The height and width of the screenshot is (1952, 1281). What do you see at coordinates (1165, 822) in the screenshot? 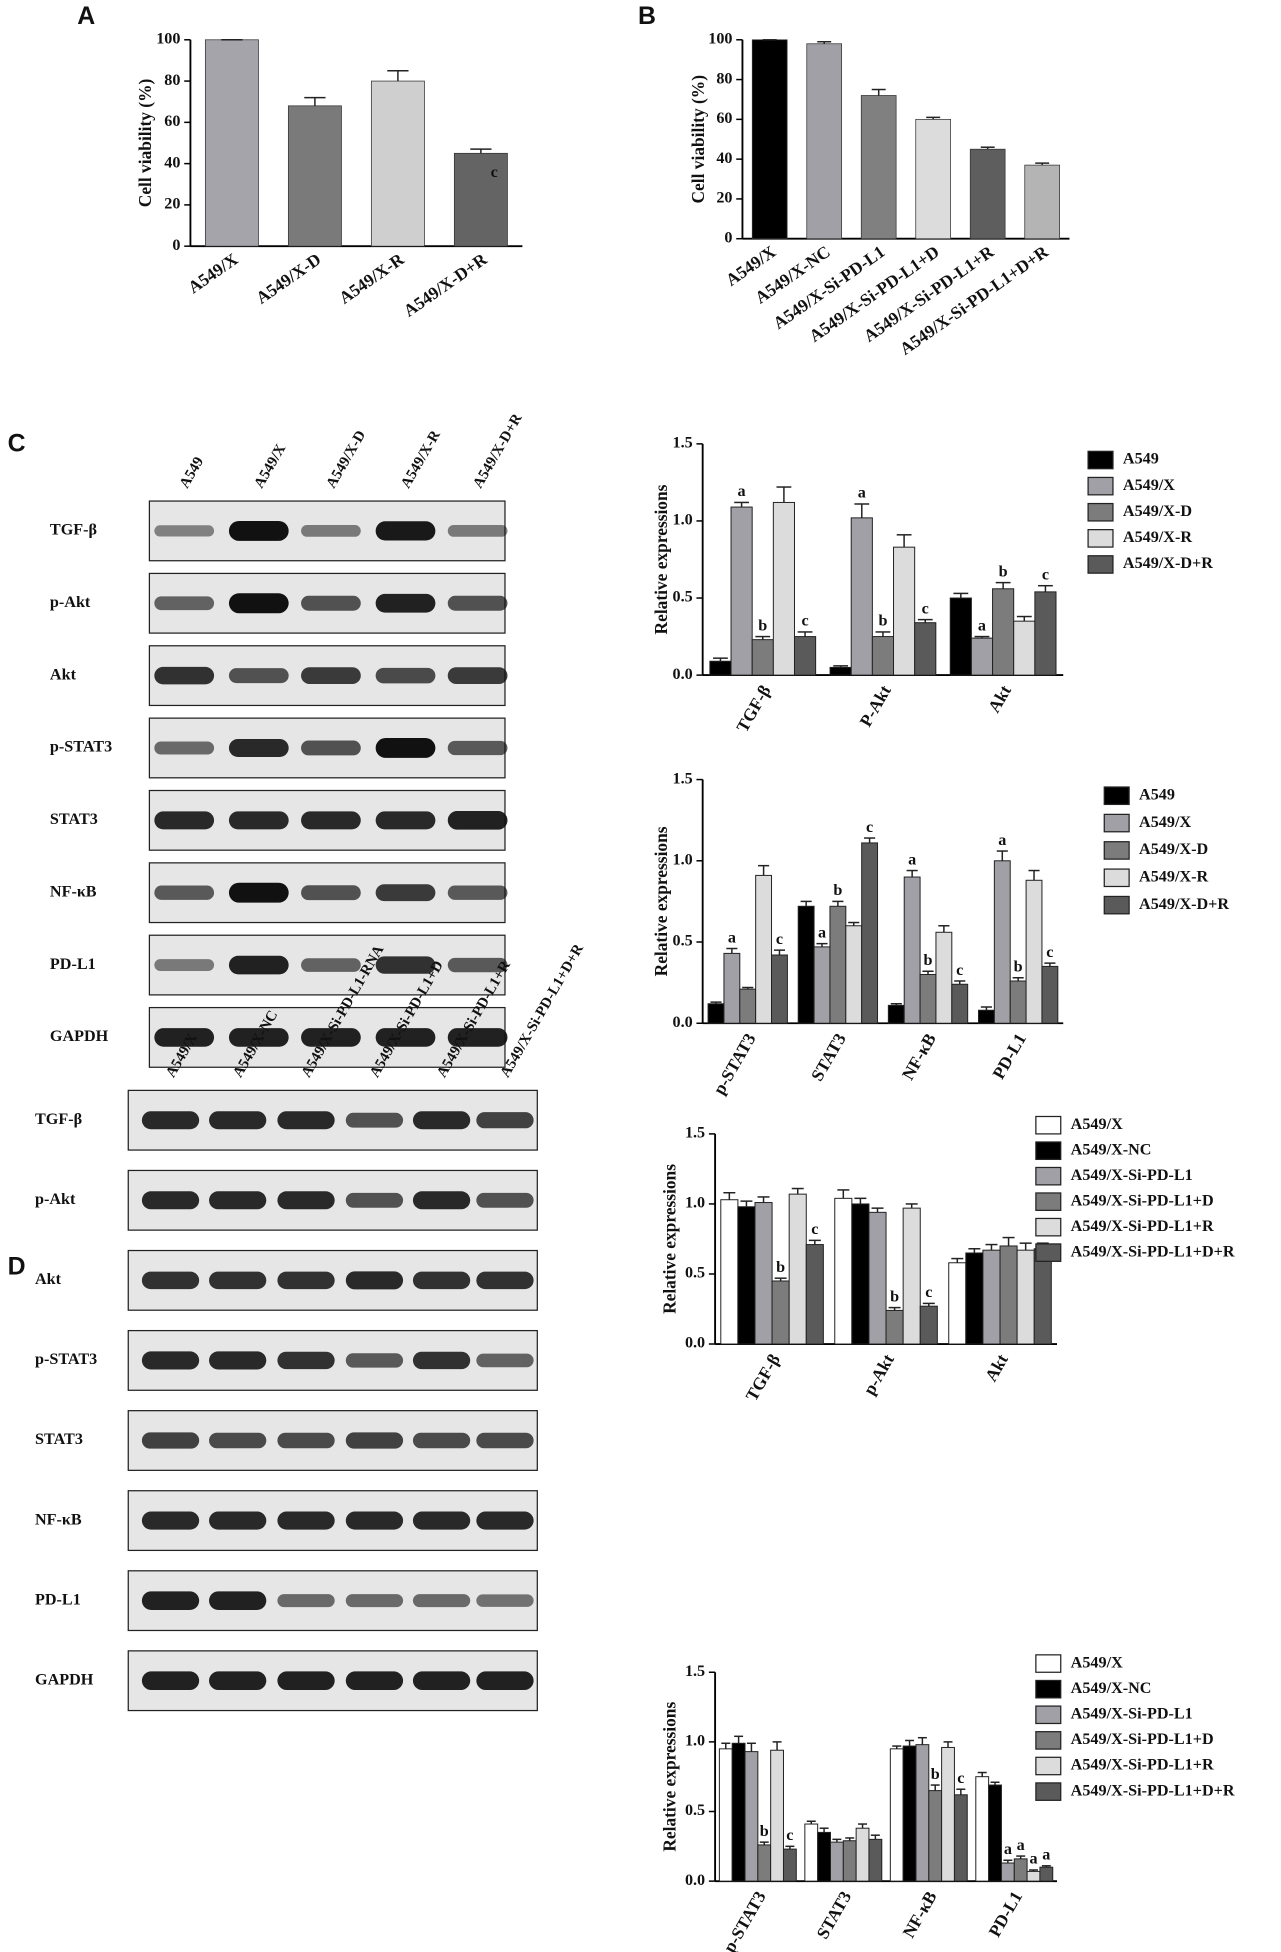
I see `legend-label: A549/X` at bounding box center [1165, 822].